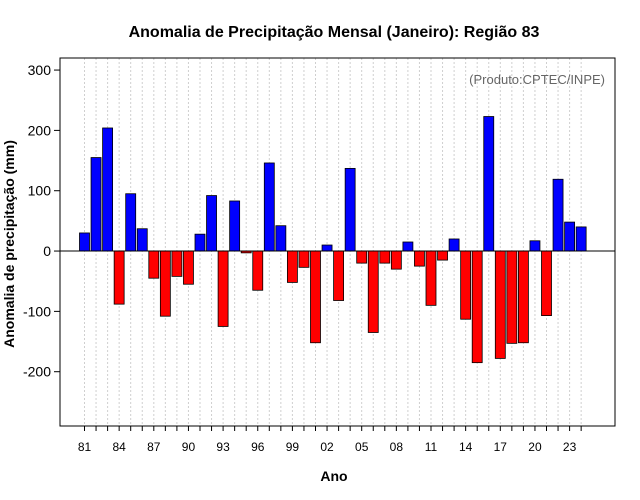 This screenshot has height=500, width=640. I want to click on y-axis-label: Anomalia de precipitação (mm), so click(9, 244).